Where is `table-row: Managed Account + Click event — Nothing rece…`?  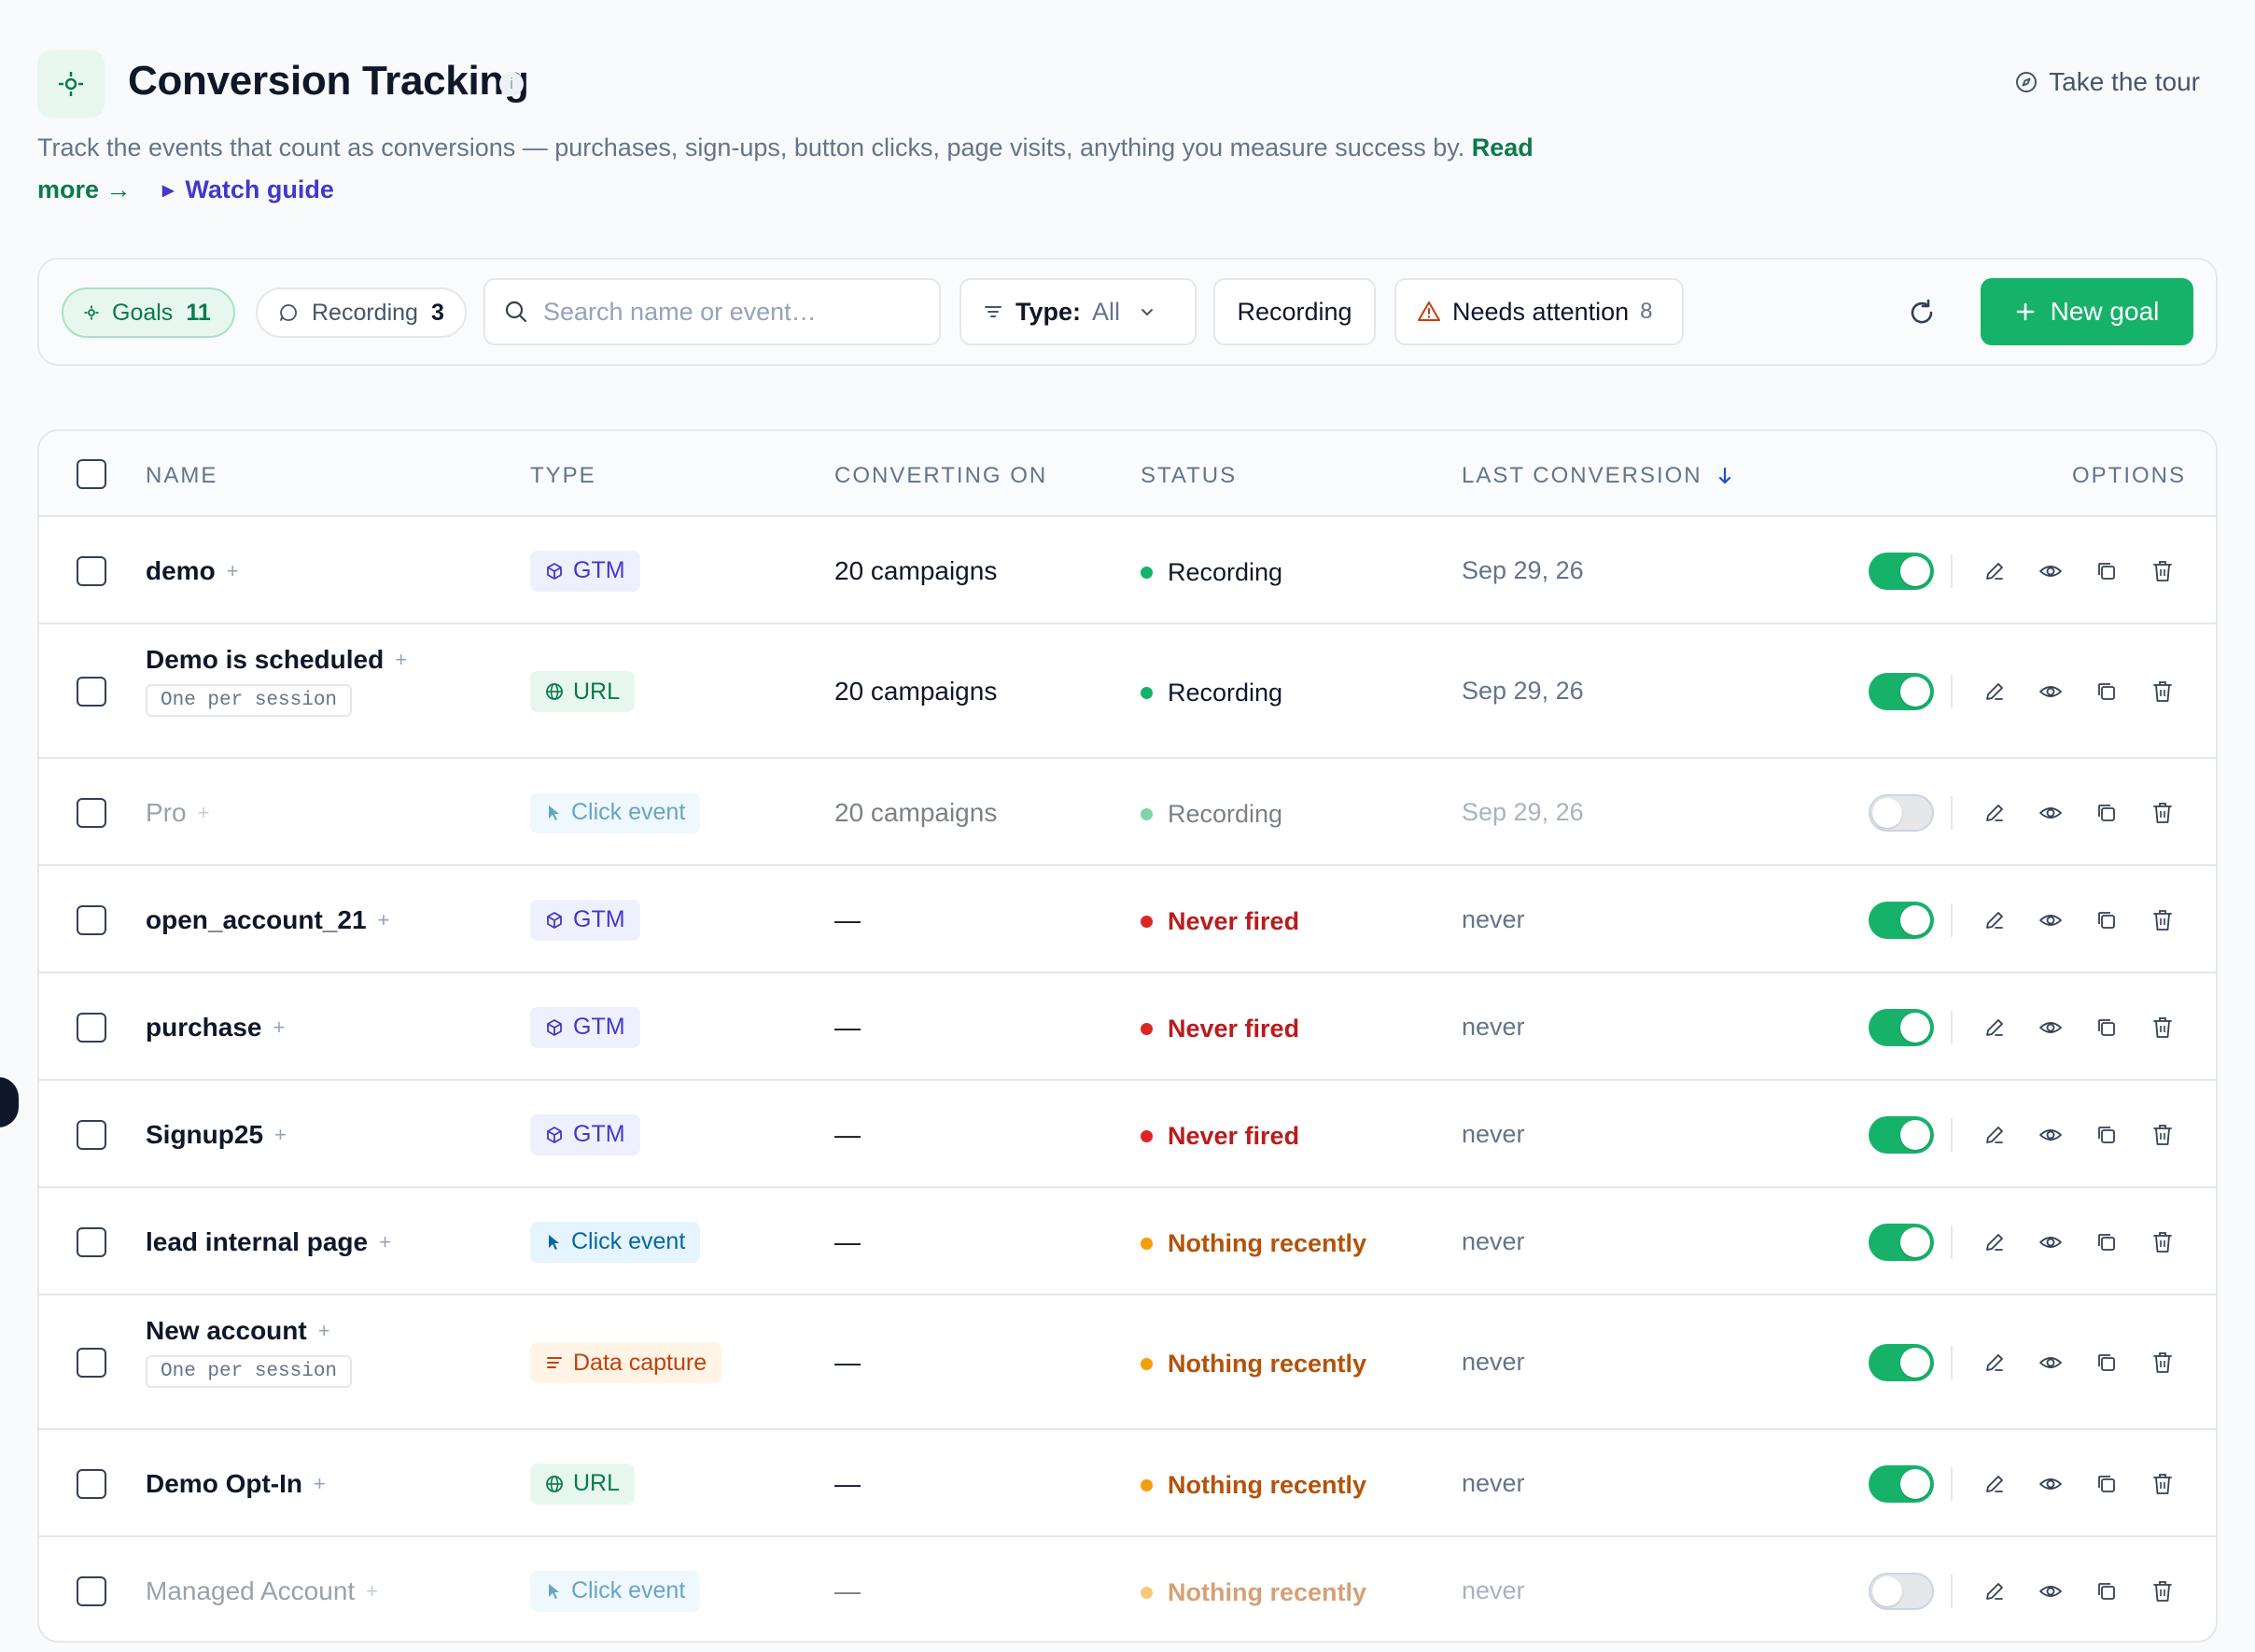
table-row: Managed Account + Click event — Nothing rece… is located at coordinates (1127, 1589).